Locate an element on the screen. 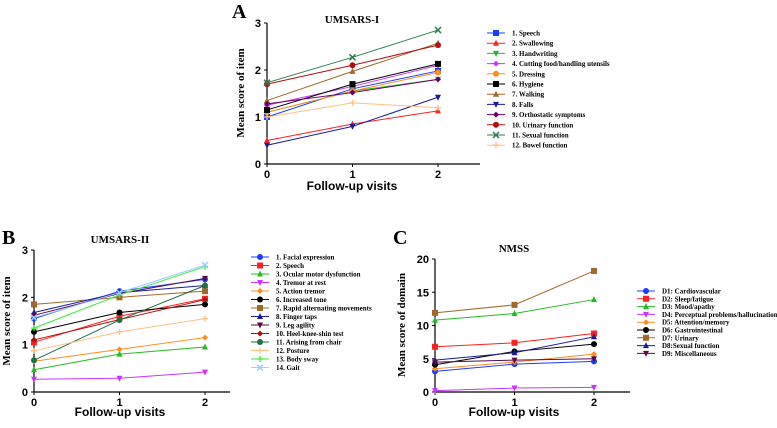 The width and height of the screenshot is (777, 428). legend-label: 5. Dressing is located at coordinates (528, 74).